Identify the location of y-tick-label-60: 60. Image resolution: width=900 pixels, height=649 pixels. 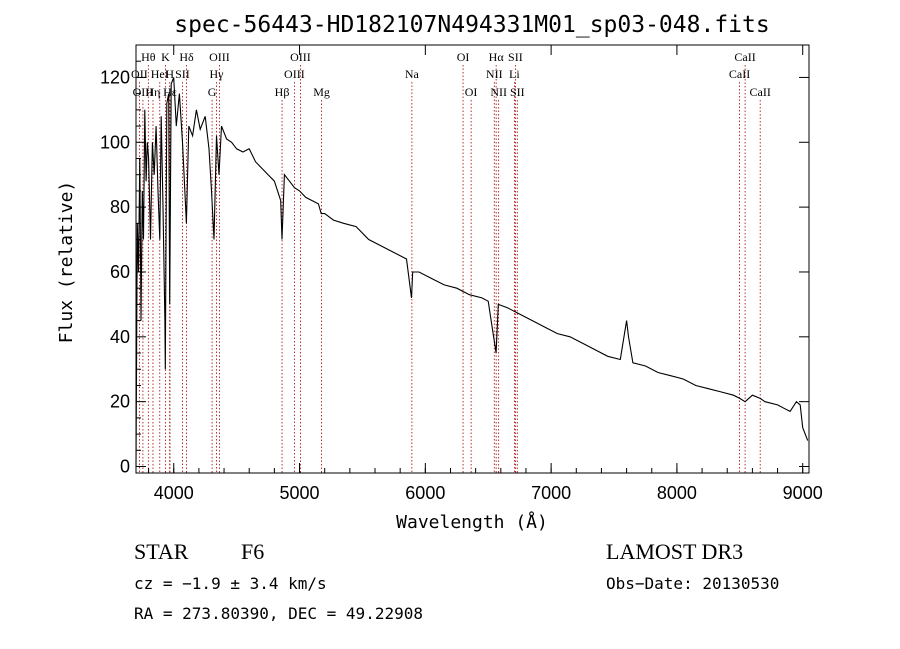
(120, 272).